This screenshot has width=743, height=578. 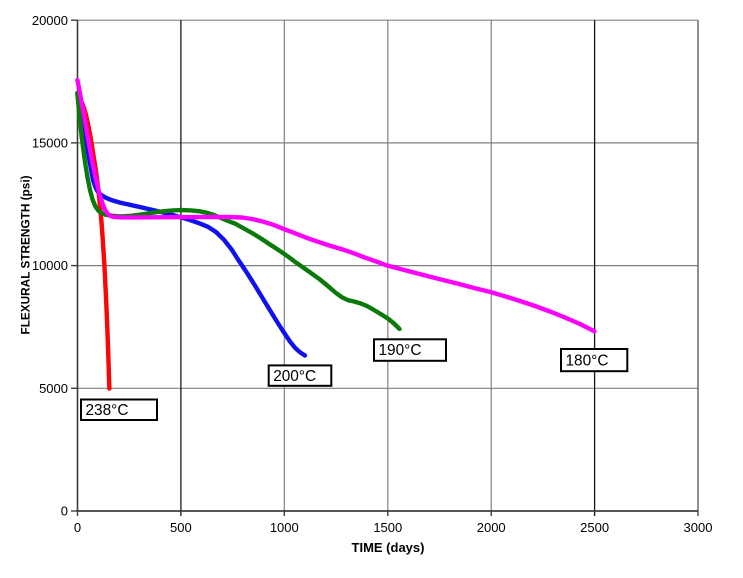 I want to click on svg-text: 3000, so click(x=698, y=527).